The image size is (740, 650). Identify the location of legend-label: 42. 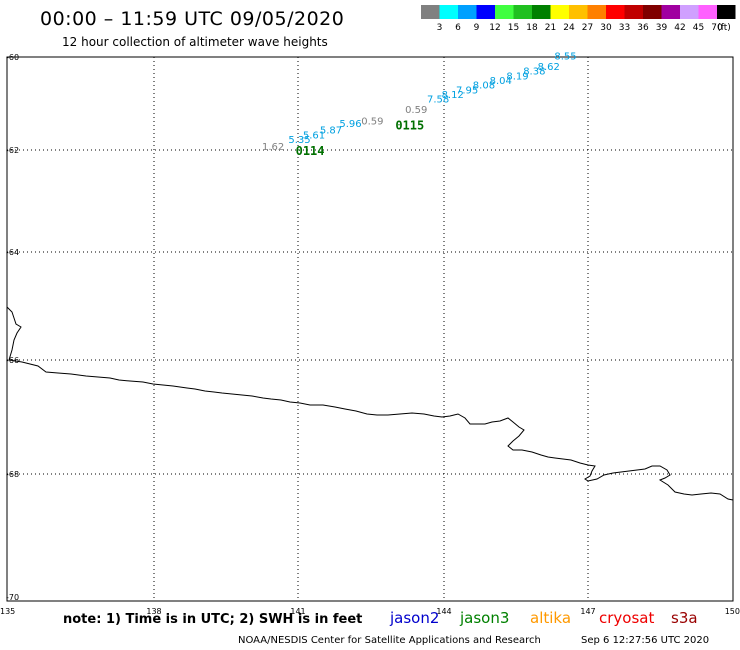
(679, 28).